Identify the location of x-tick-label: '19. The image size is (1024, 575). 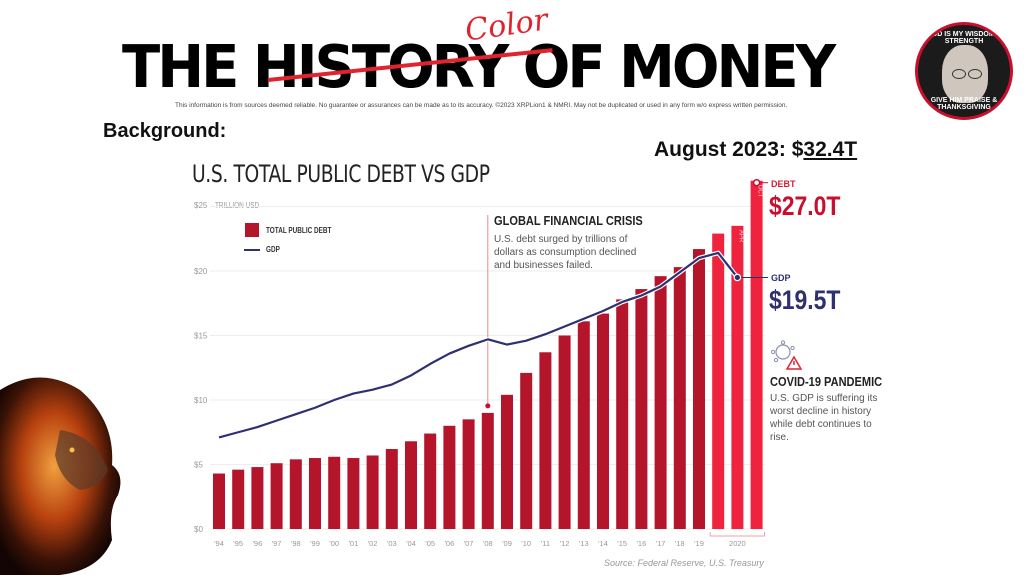
(699, 543).